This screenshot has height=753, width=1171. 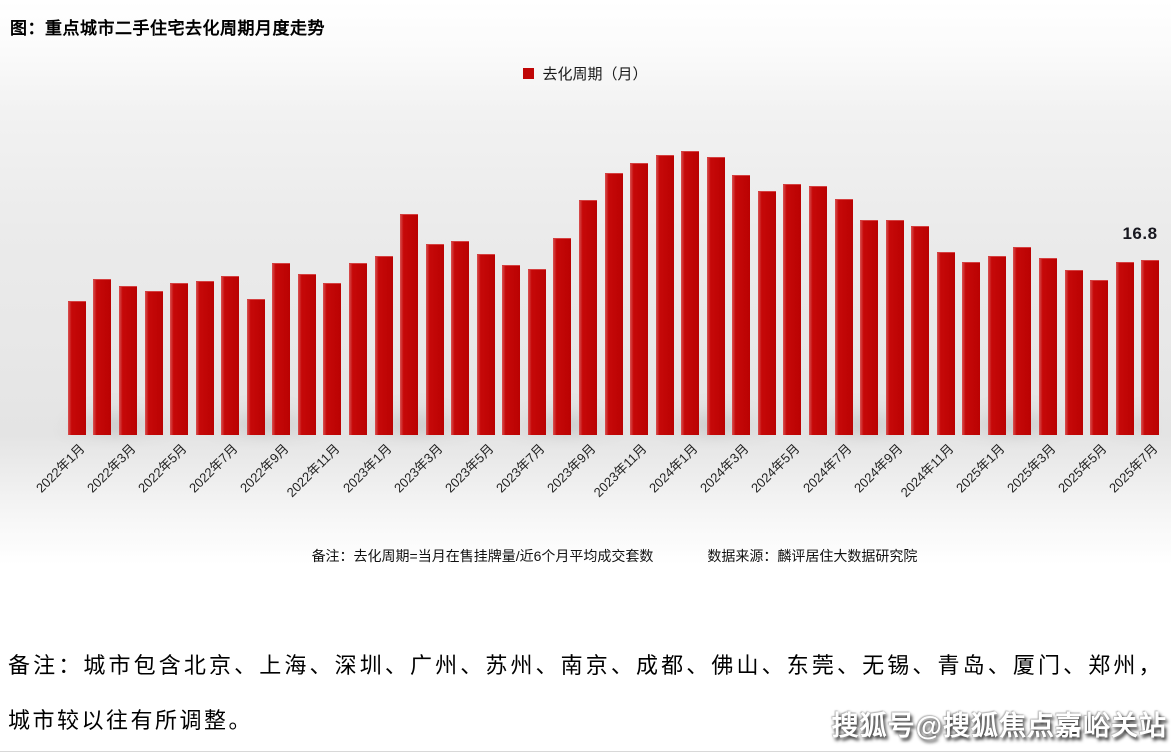 I want to click on bar-2023年3月, so click(x=434, y=339).